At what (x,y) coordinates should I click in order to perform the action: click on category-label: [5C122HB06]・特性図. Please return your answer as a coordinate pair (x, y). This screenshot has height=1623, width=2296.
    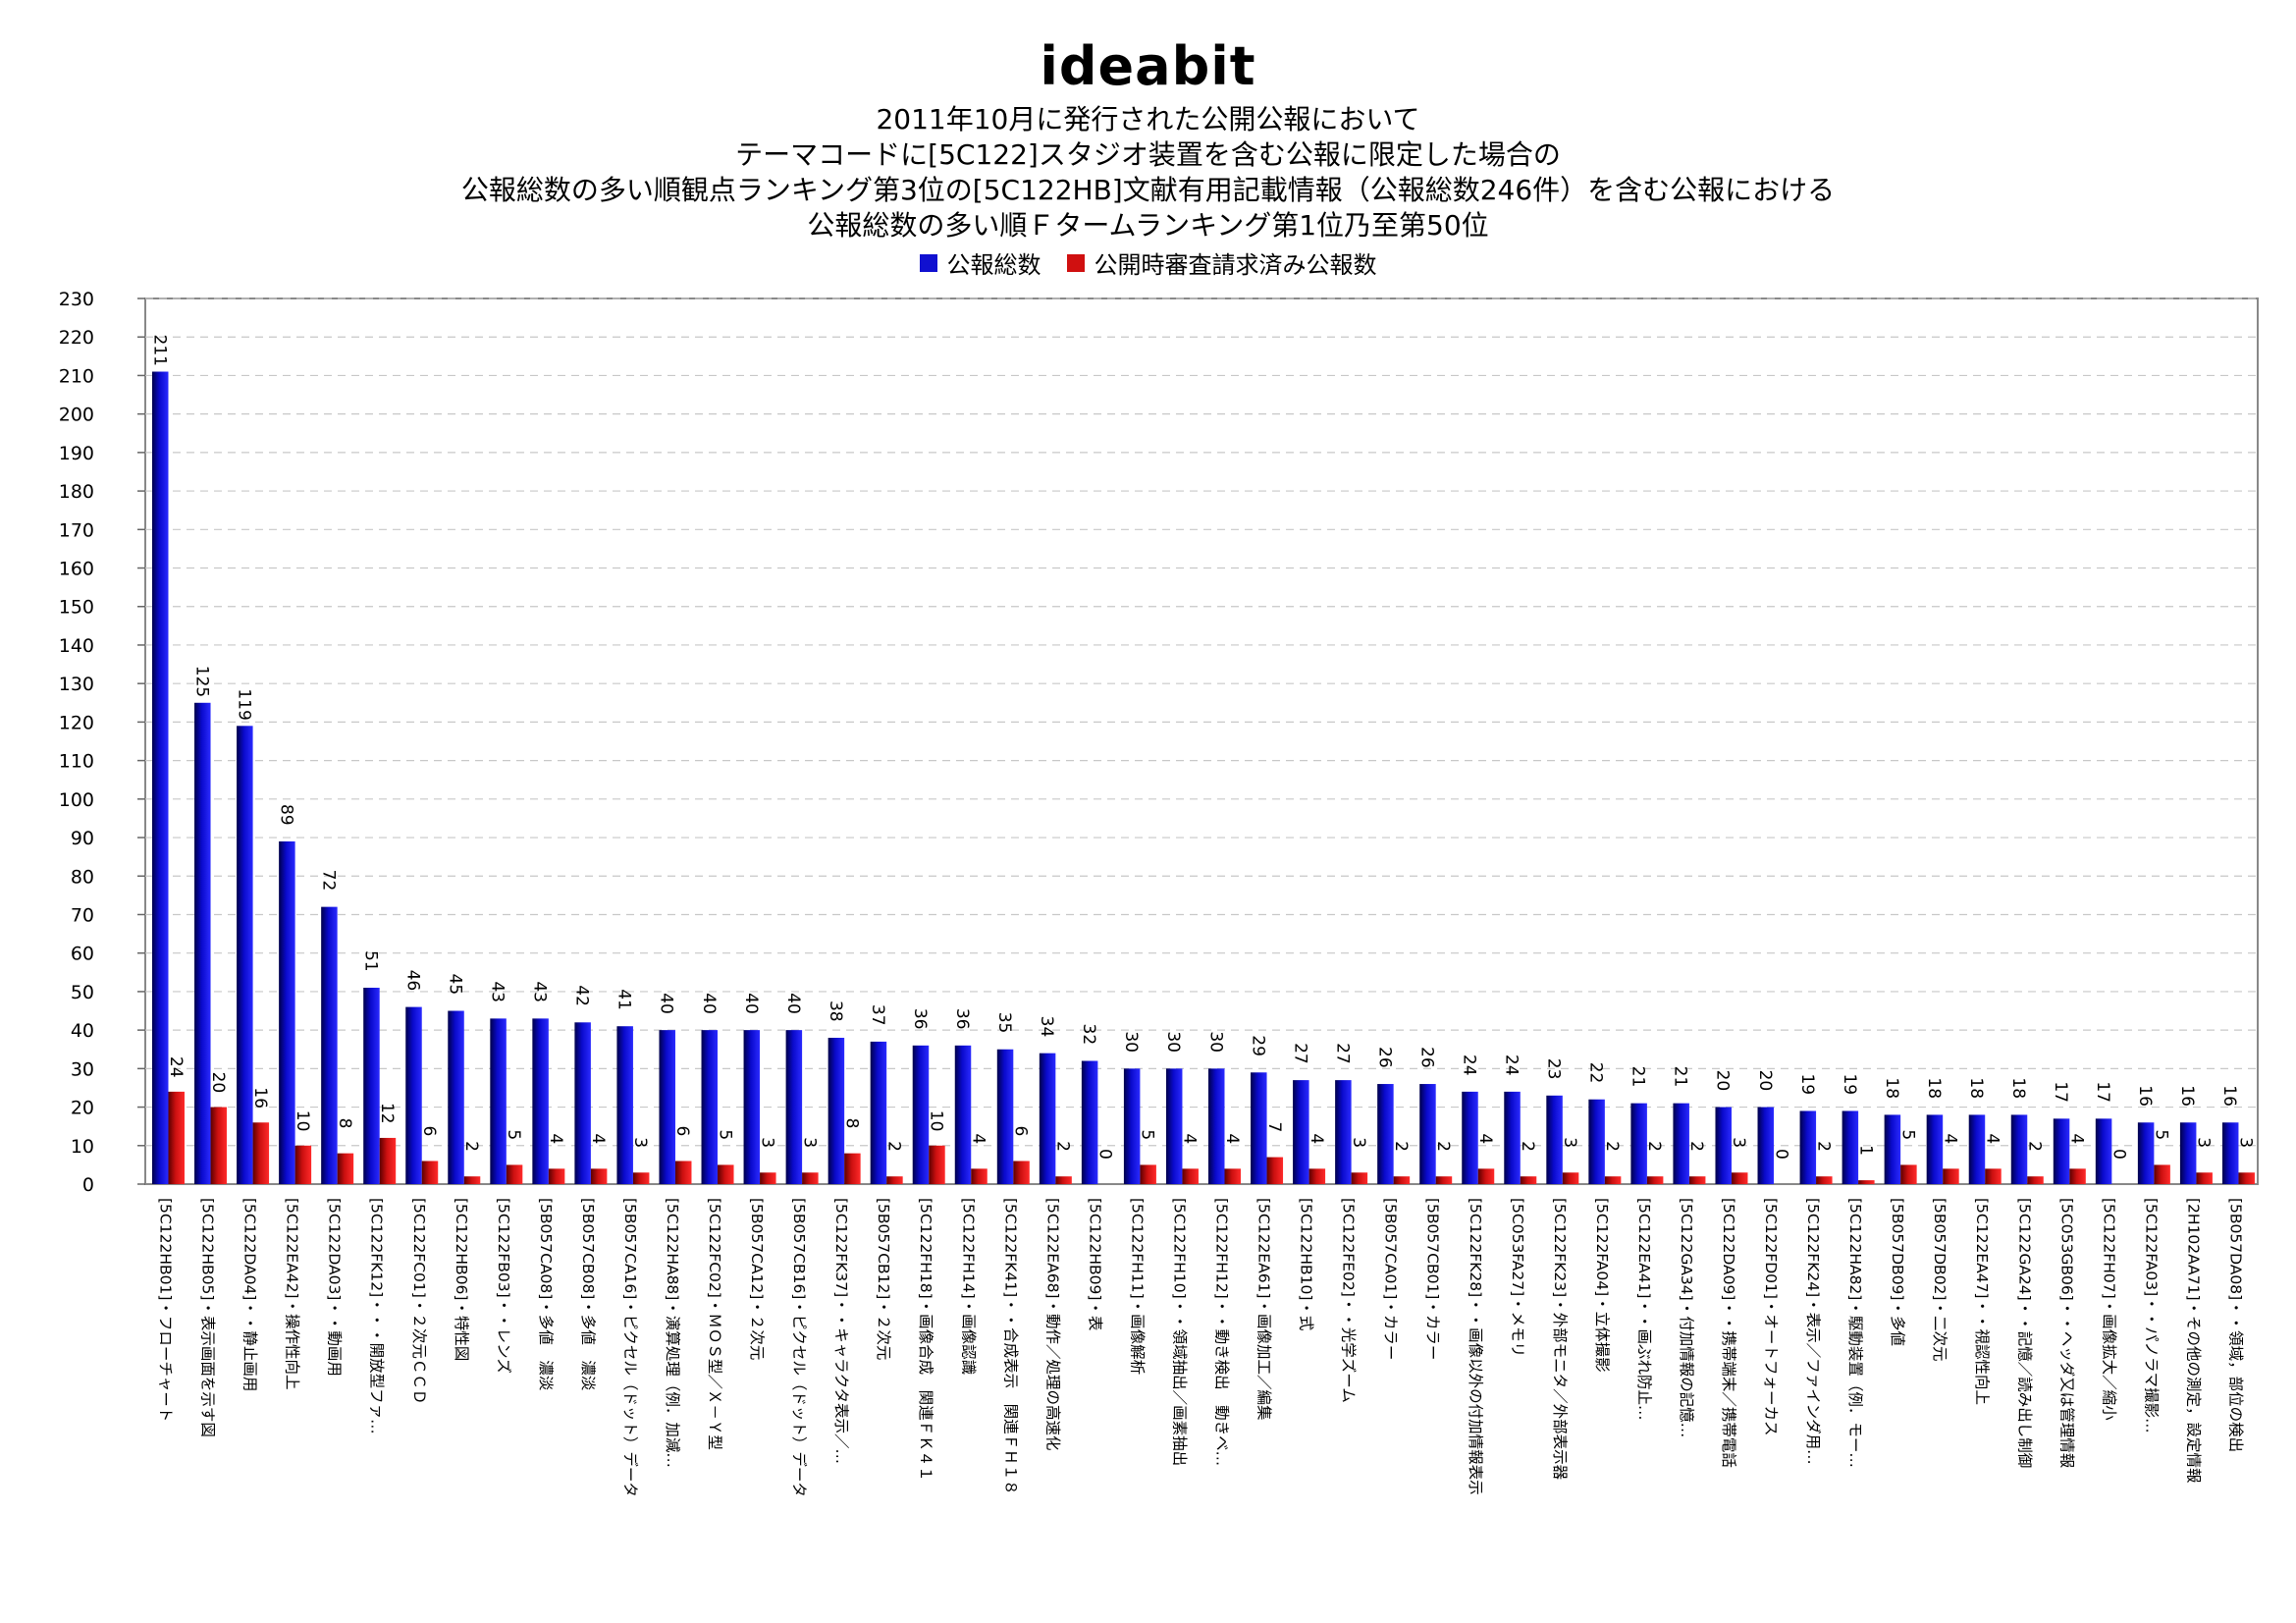
    Looking at the image, I should click on (461, 1279).